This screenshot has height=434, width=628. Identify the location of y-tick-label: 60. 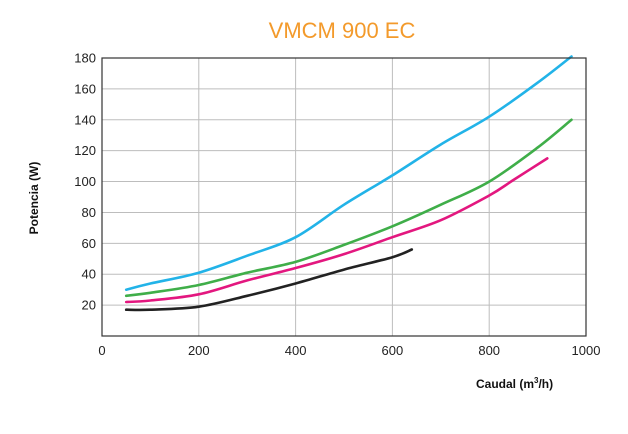
(89, 243).